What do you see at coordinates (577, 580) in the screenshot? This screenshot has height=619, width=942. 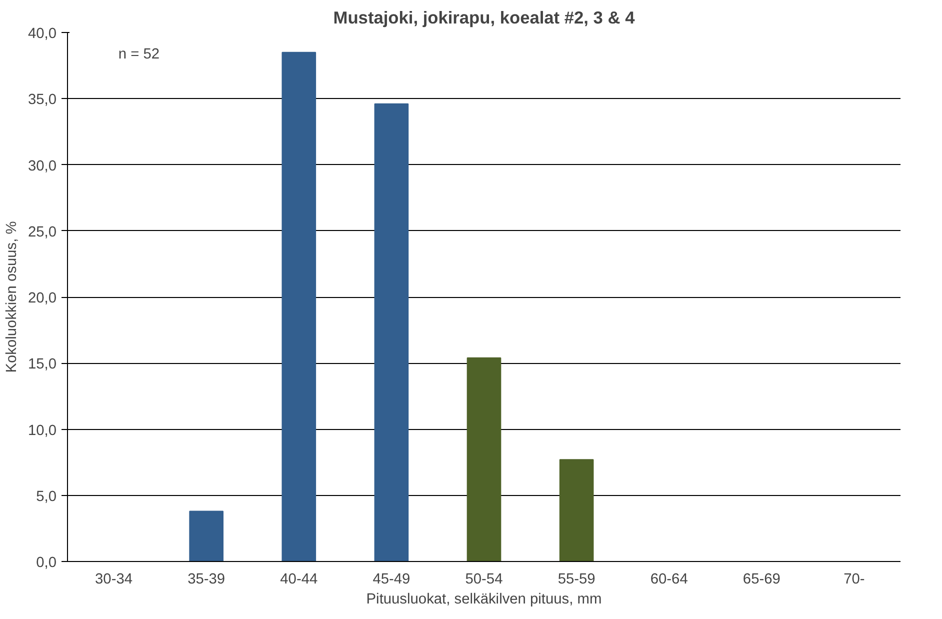 I see `x-tick-label: 55-59` at bounding box center [577, 580].